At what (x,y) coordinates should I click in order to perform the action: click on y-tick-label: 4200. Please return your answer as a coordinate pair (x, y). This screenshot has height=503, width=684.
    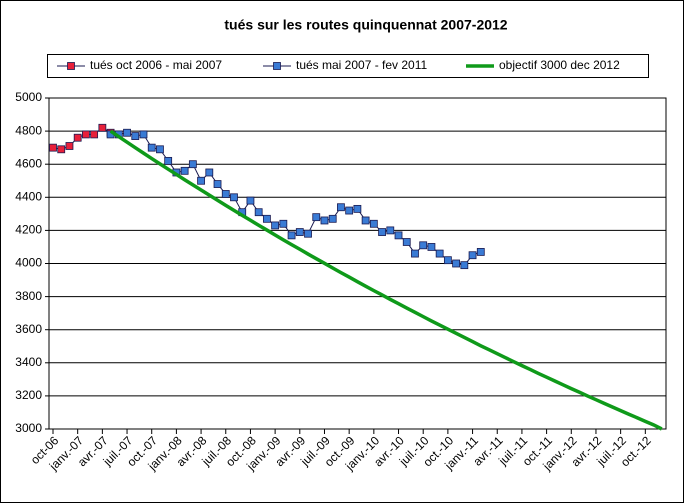
    Looking at the image, I should click on (28, 230).